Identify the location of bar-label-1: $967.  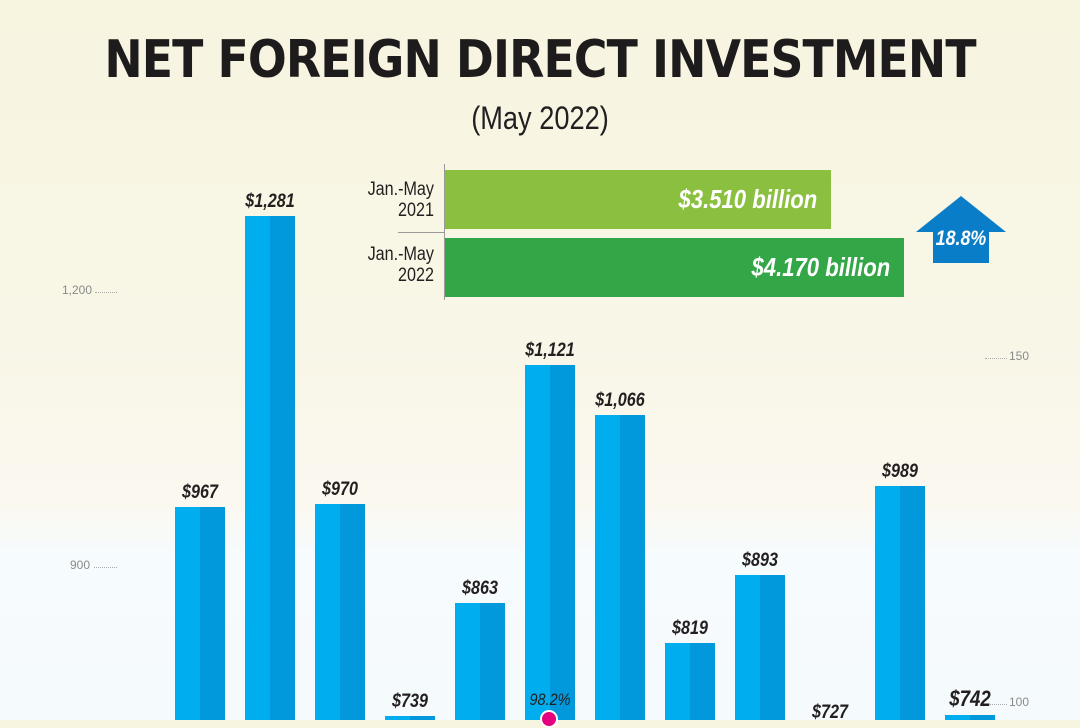
(200, 492).